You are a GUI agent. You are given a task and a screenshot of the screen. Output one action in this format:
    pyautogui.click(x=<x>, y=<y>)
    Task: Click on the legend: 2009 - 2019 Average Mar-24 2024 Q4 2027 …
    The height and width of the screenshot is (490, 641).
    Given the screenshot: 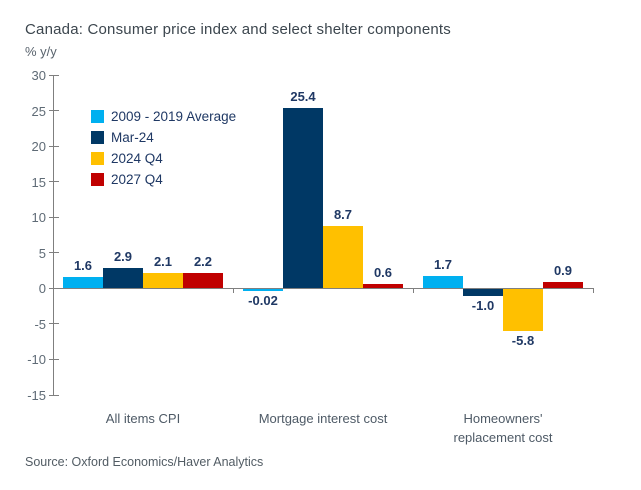 What is the action you would take?
    pyautogui.click(x=163, y=148)
    